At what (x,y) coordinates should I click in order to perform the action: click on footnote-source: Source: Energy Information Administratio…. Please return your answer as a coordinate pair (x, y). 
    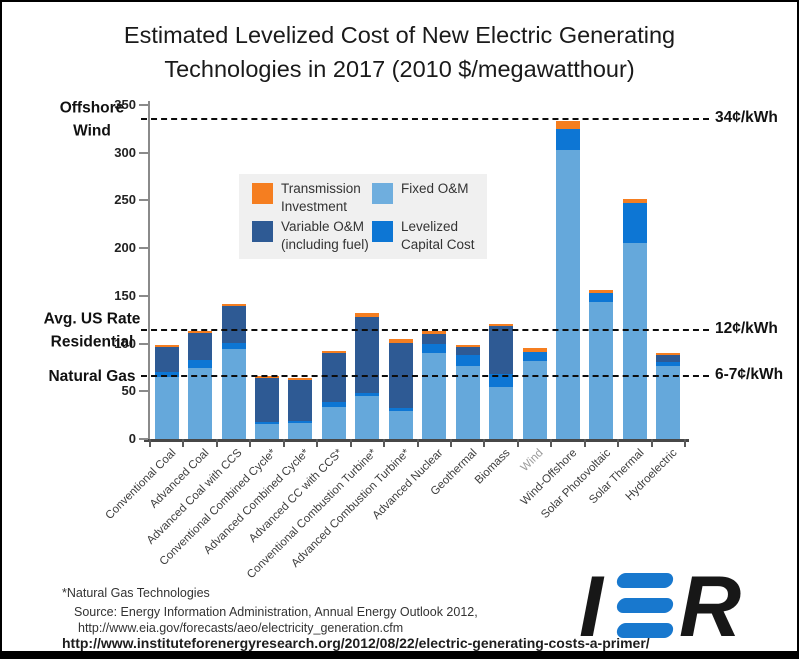
    Looking at the image, I should click on (276, 612).